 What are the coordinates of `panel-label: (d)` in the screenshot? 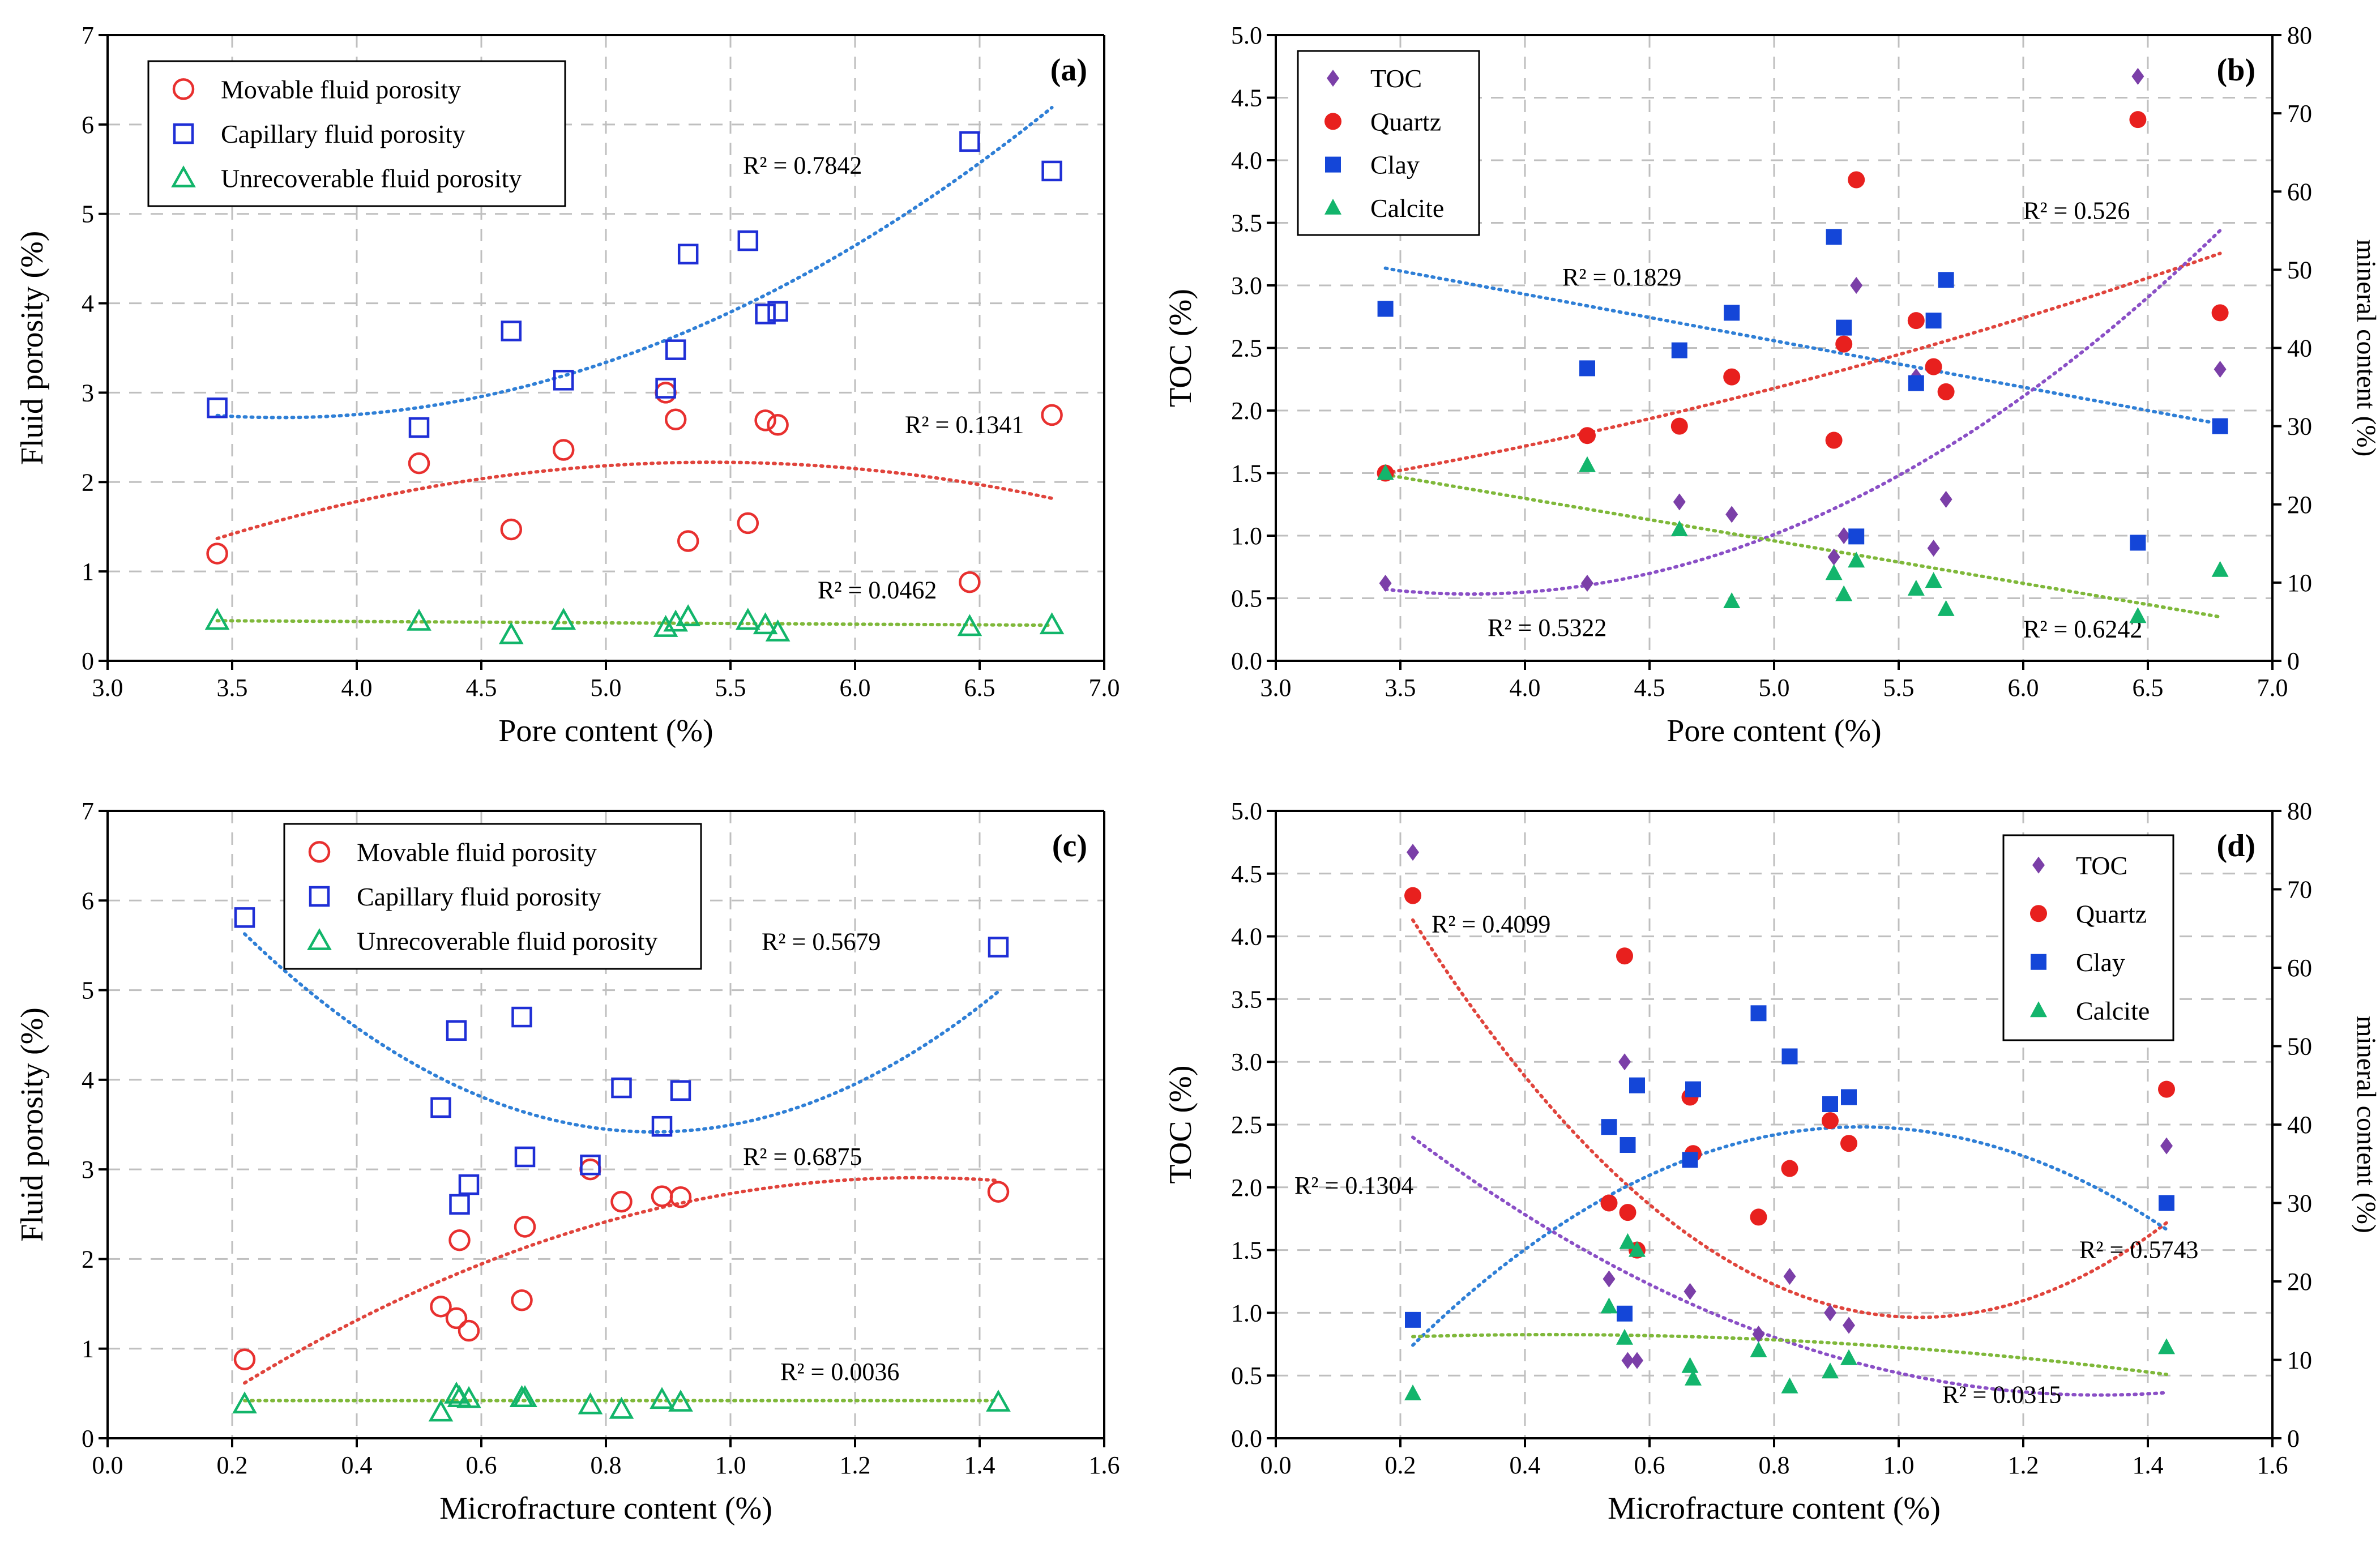 It's located at (2236, 846).